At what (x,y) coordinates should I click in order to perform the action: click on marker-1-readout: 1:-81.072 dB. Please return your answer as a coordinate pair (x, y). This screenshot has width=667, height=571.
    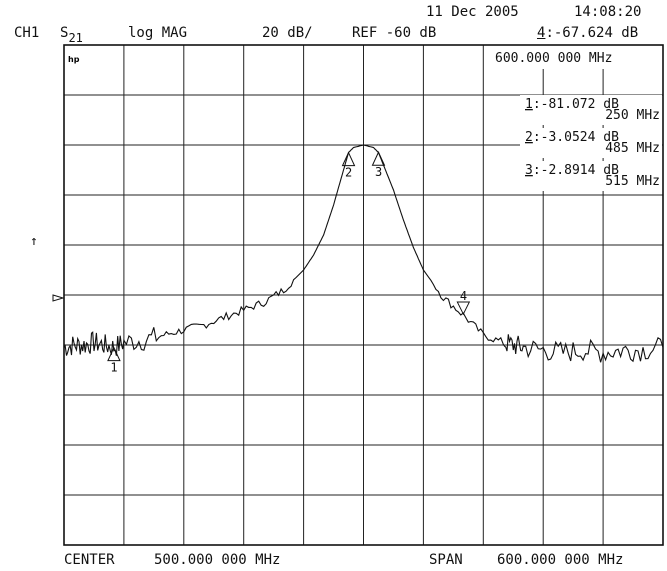
    Looking at the image, I should click on (572, 104).